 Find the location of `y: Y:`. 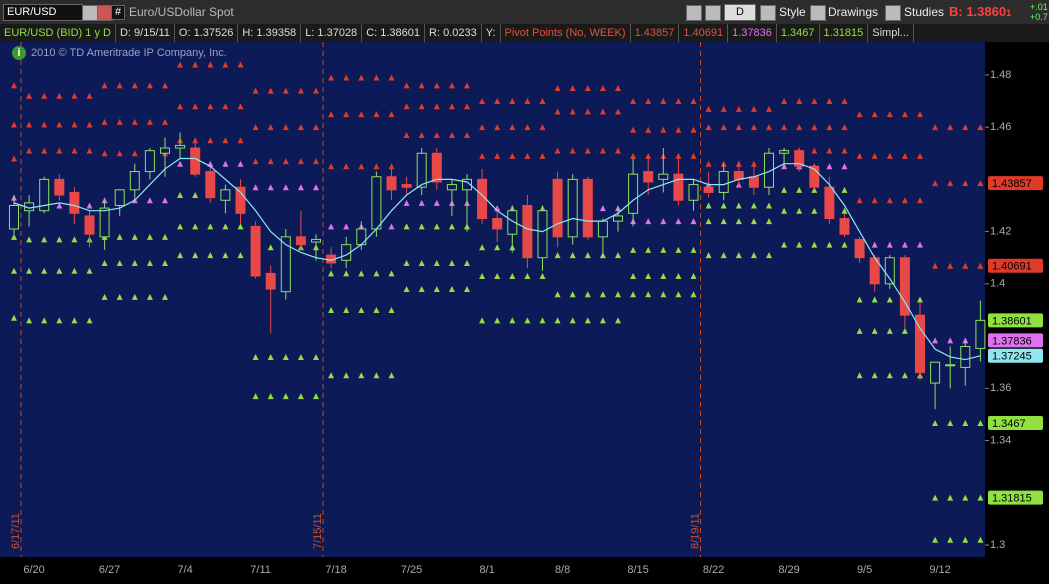

y: Y: is located at coordinates (491, 33).